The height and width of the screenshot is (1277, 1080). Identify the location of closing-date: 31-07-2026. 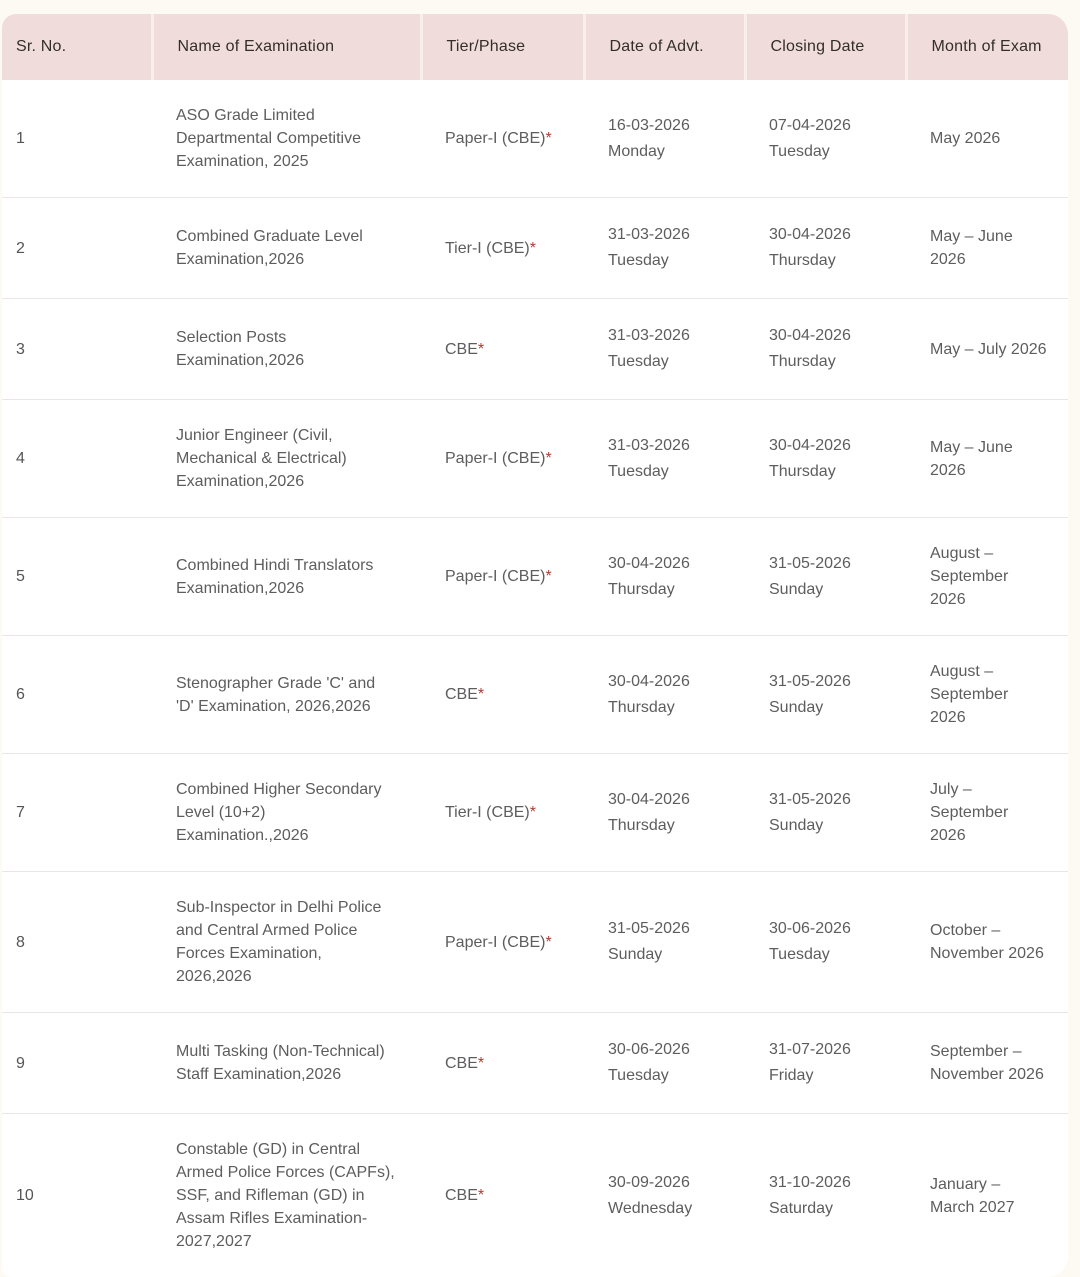
(832, 1050).